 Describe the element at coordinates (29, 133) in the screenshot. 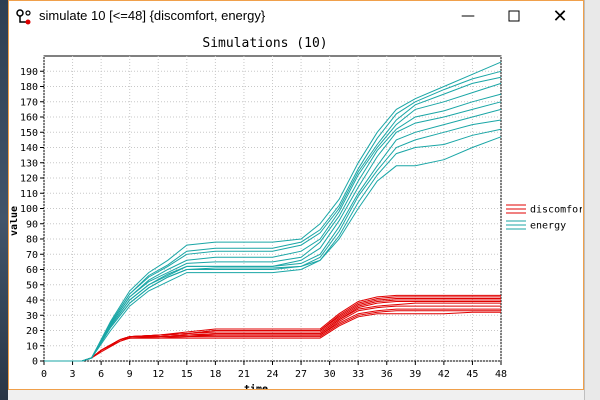

I see `y-tick-label: 150` at that location.